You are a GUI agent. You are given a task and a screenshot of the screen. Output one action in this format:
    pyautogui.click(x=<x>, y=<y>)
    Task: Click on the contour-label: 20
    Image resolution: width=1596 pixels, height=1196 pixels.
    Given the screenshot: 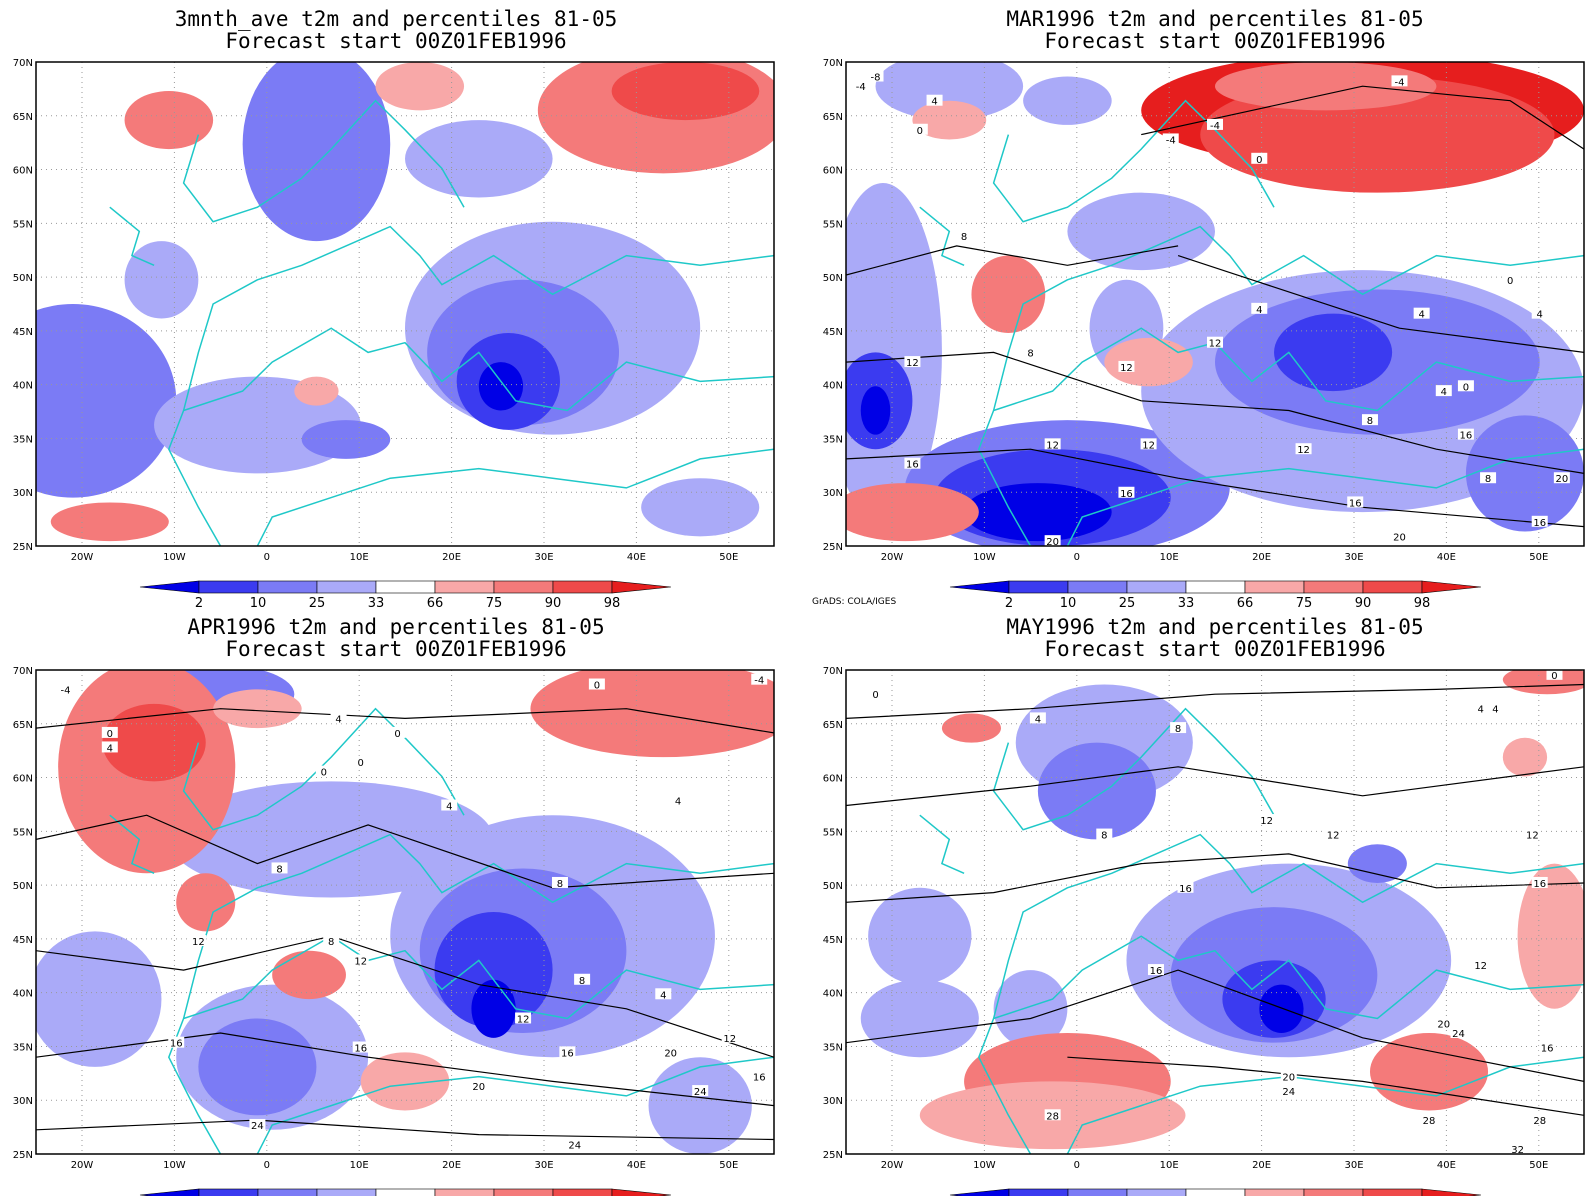 What is the action you would take?
    pyautogui.click(x=1288, y=1078)
    